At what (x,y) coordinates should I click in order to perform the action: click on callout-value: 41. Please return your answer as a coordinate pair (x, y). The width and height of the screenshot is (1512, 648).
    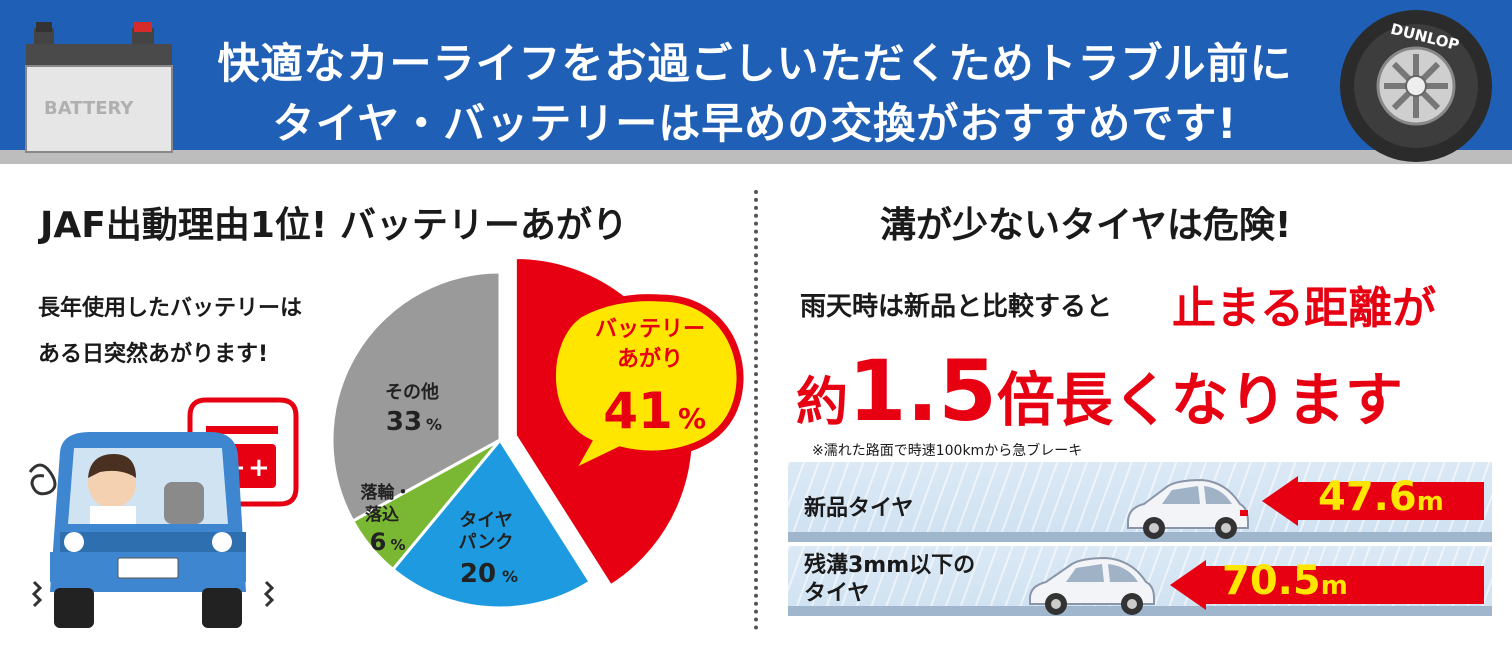
    Looking at the image, I should click on (638, 411).